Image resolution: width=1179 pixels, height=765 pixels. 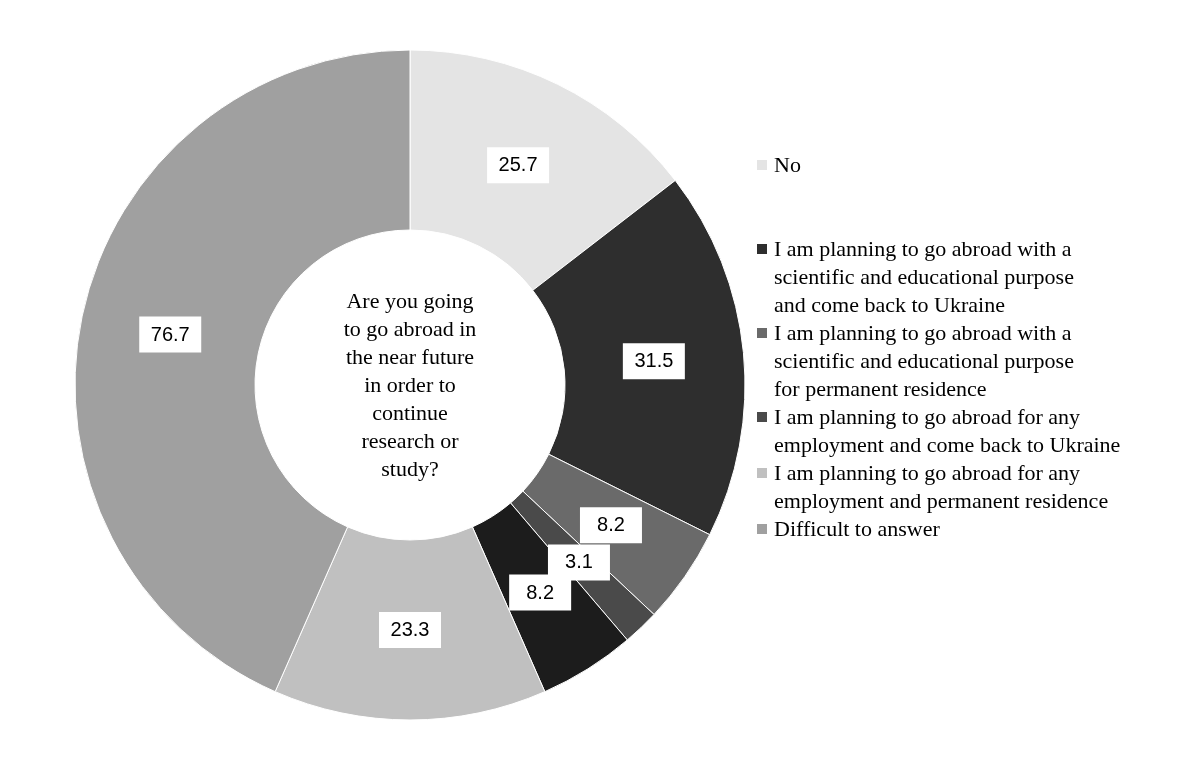 I want to click on data-label: 23.3, so click(x=410, y=629).